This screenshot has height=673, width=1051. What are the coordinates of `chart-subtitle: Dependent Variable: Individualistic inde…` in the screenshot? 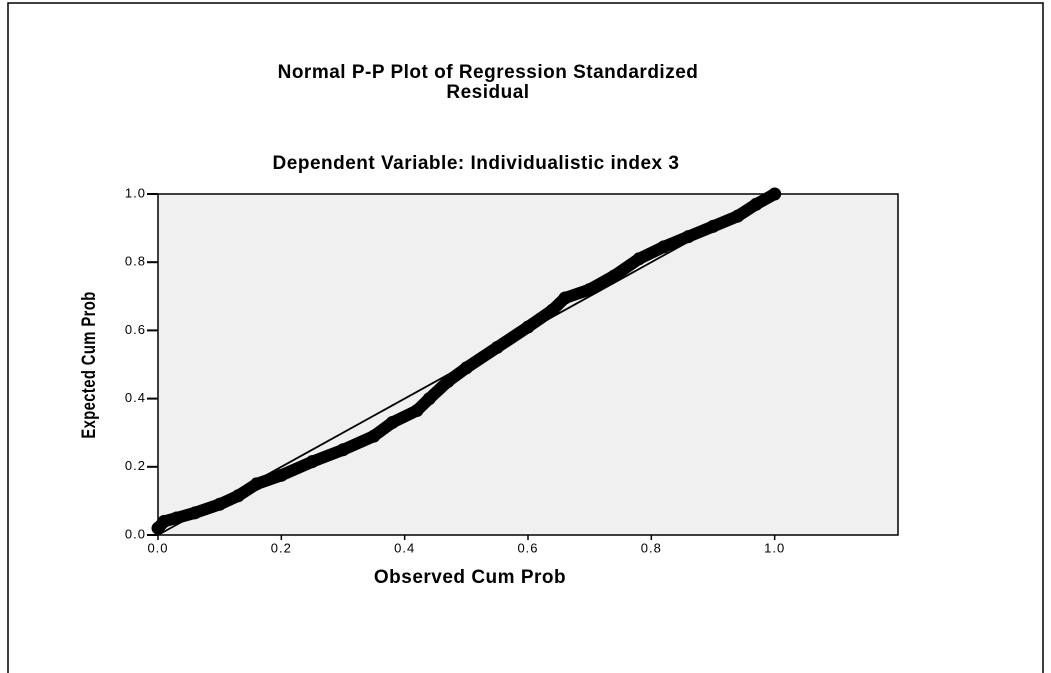 It's located at (476, 163).